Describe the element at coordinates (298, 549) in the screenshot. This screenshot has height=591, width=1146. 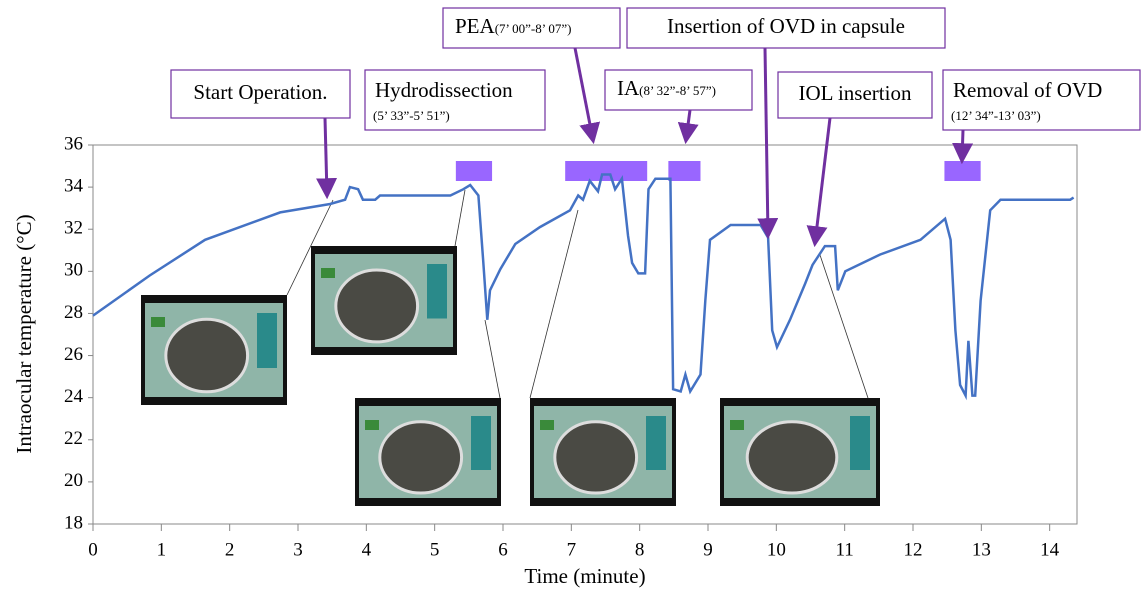
I see `x-tick-label: 3` at that location.